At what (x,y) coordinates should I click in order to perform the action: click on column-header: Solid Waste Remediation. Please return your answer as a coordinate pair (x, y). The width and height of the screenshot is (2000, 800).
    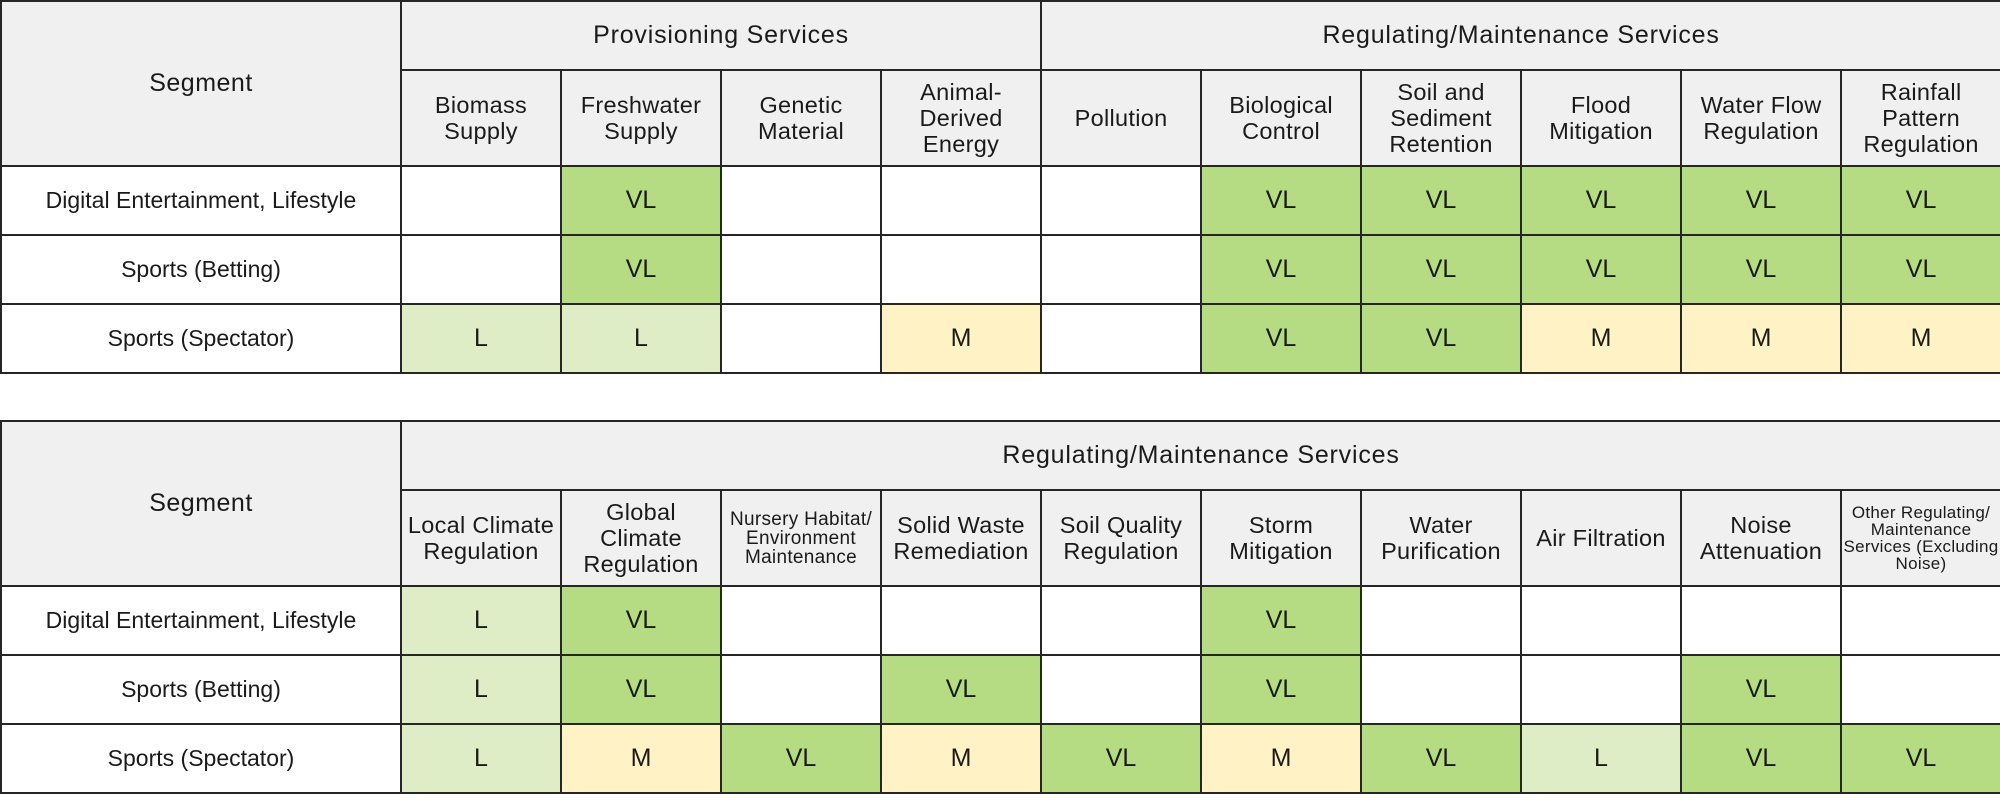
    Looking at the image, I should click on (961, 538).